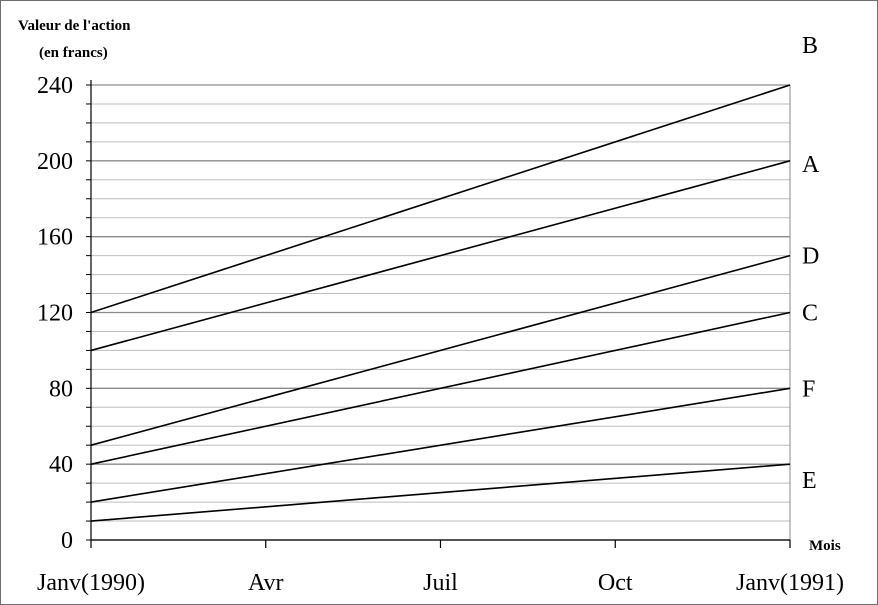 Image resolution: width=878 pixels, height=605 pixels. What do you see at coordinates (808, 389) in the screenshot?
I see `series-label-f: F` at bounding box center [808, 389].